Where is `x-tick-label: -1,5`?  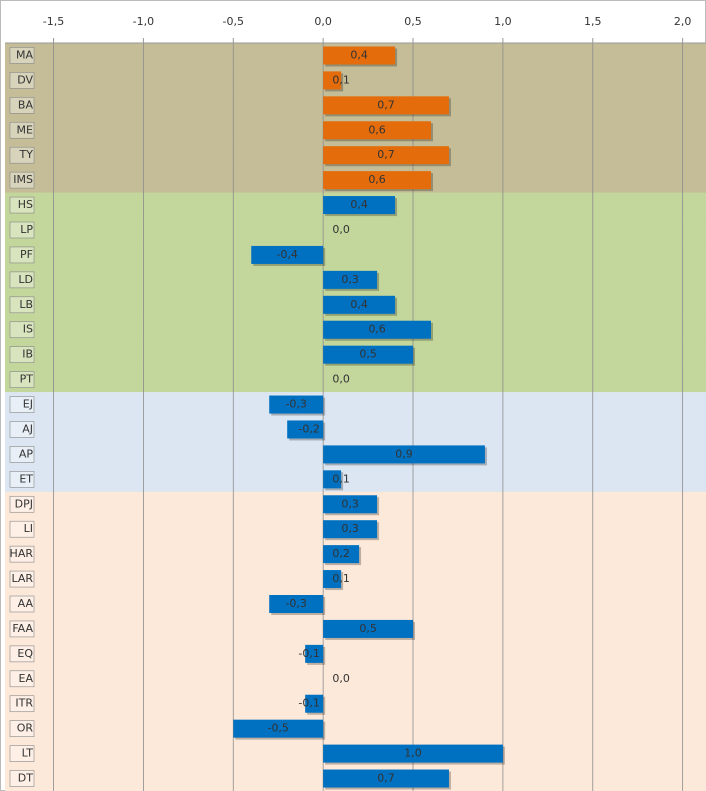
x-tick-label: -1,5 is located at coordinates (53, 21).